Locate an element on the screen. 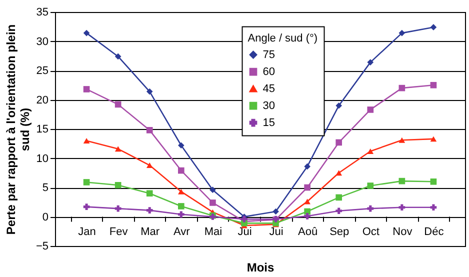 The height and width of the screenshot is (277, 469). x-tick-label: Jan is located at coordinates (87, 232).